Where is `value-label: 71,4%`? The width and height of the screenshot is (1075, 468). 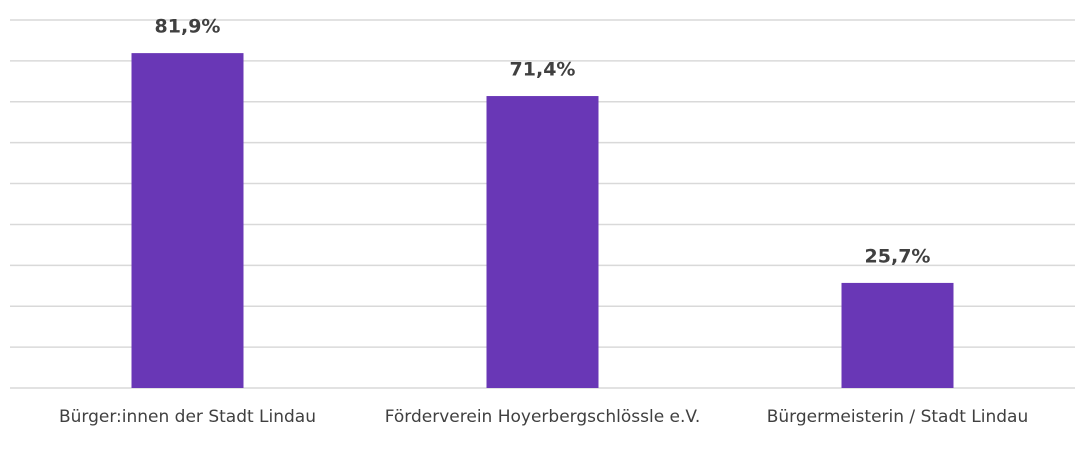 value-label: 71,4% is located at coordinates (543, 70).